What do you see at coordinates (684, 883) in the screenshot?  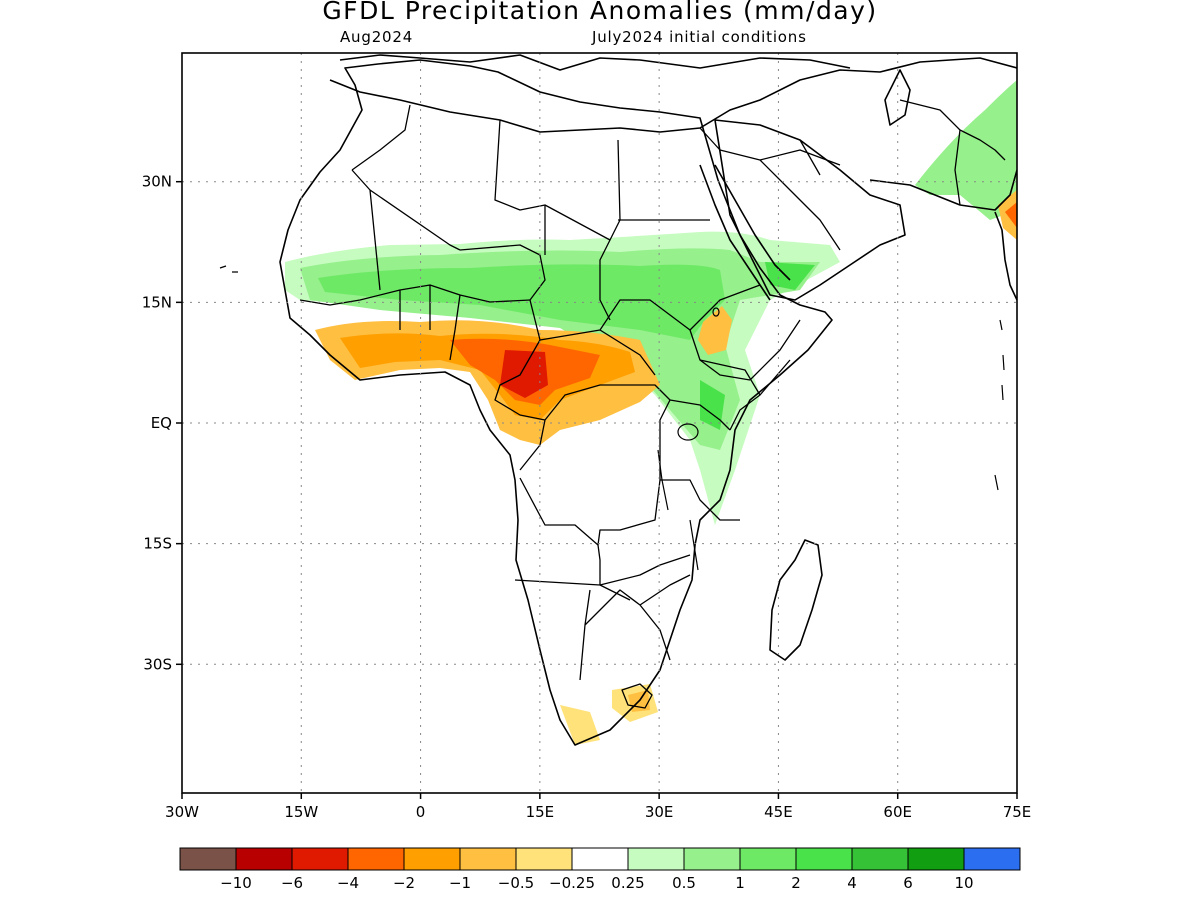 I see `legend-label: 0.5` at bounding box center [684, 883].